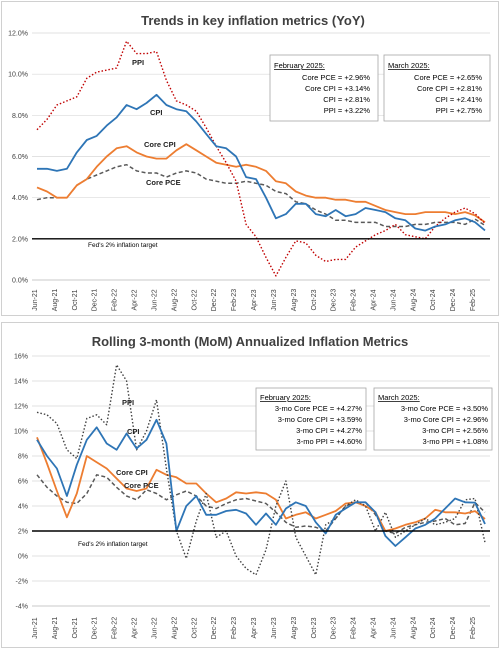 Image resolution: width=500 pixels, height=649 pixels. Describe the element at coordinates (320, 419) in the screenshot. I see `box-line: 3-mo Core CPI = +3.59%` at that location.